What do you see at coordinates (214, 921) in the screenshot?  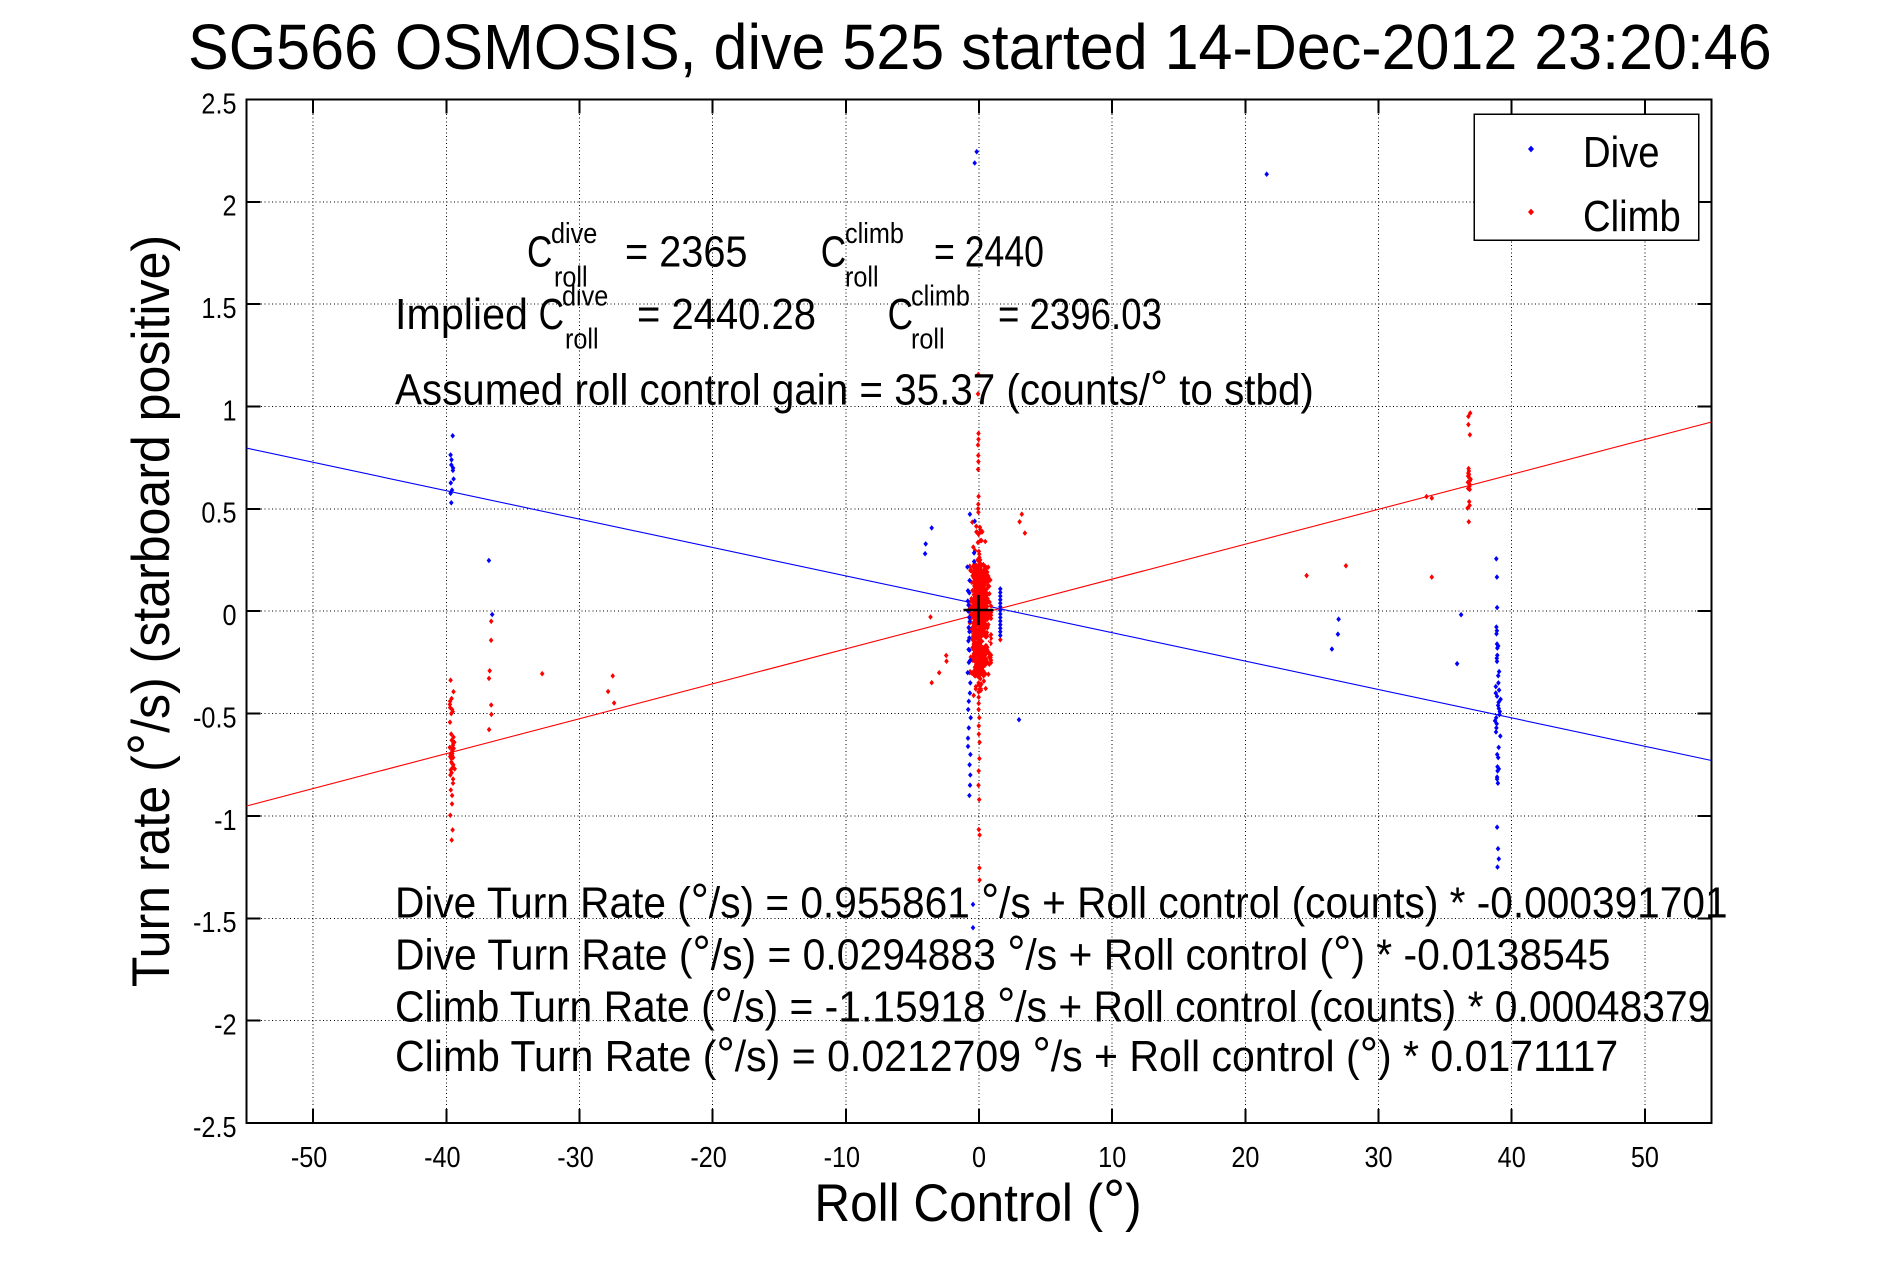 I see `svg-text: -1.5` at bounding box center [214, 921].